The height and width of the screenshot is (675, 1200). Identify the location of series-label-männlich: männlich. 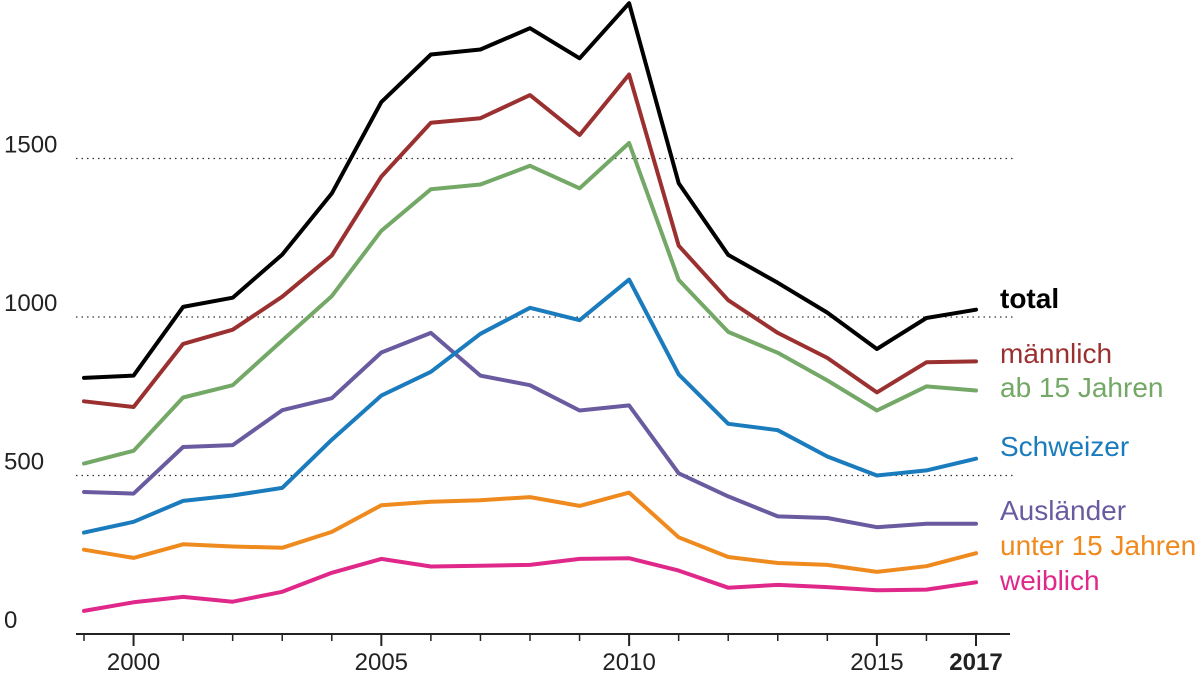
(1056, 353).